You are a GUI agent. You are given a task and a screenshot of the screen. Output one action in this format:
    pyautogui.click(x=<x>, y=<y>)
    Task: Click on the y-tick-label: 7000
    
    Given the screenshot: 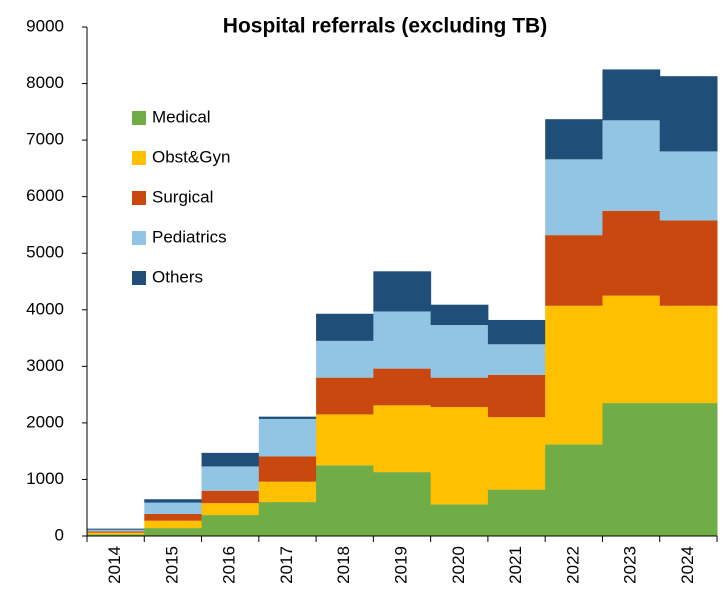 What is the action you would take?
    pyautogui.click(x=45, y=139)
    